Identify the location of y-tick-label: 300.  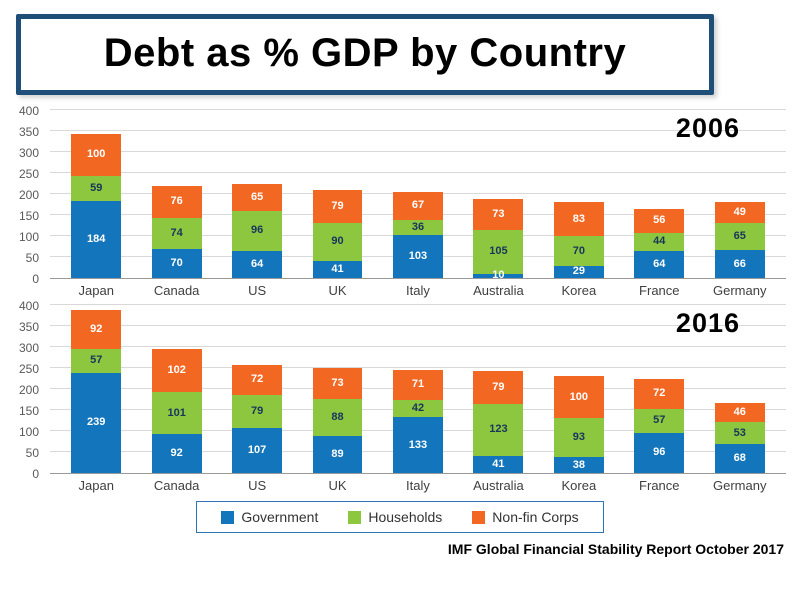
(28, 153).